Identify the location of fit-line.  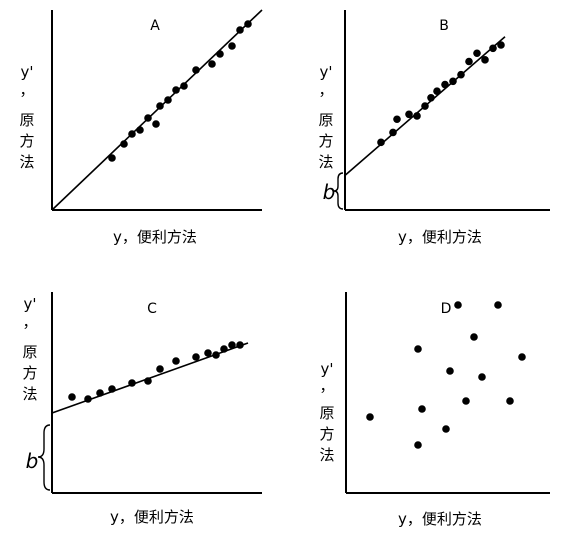
(157, 110).